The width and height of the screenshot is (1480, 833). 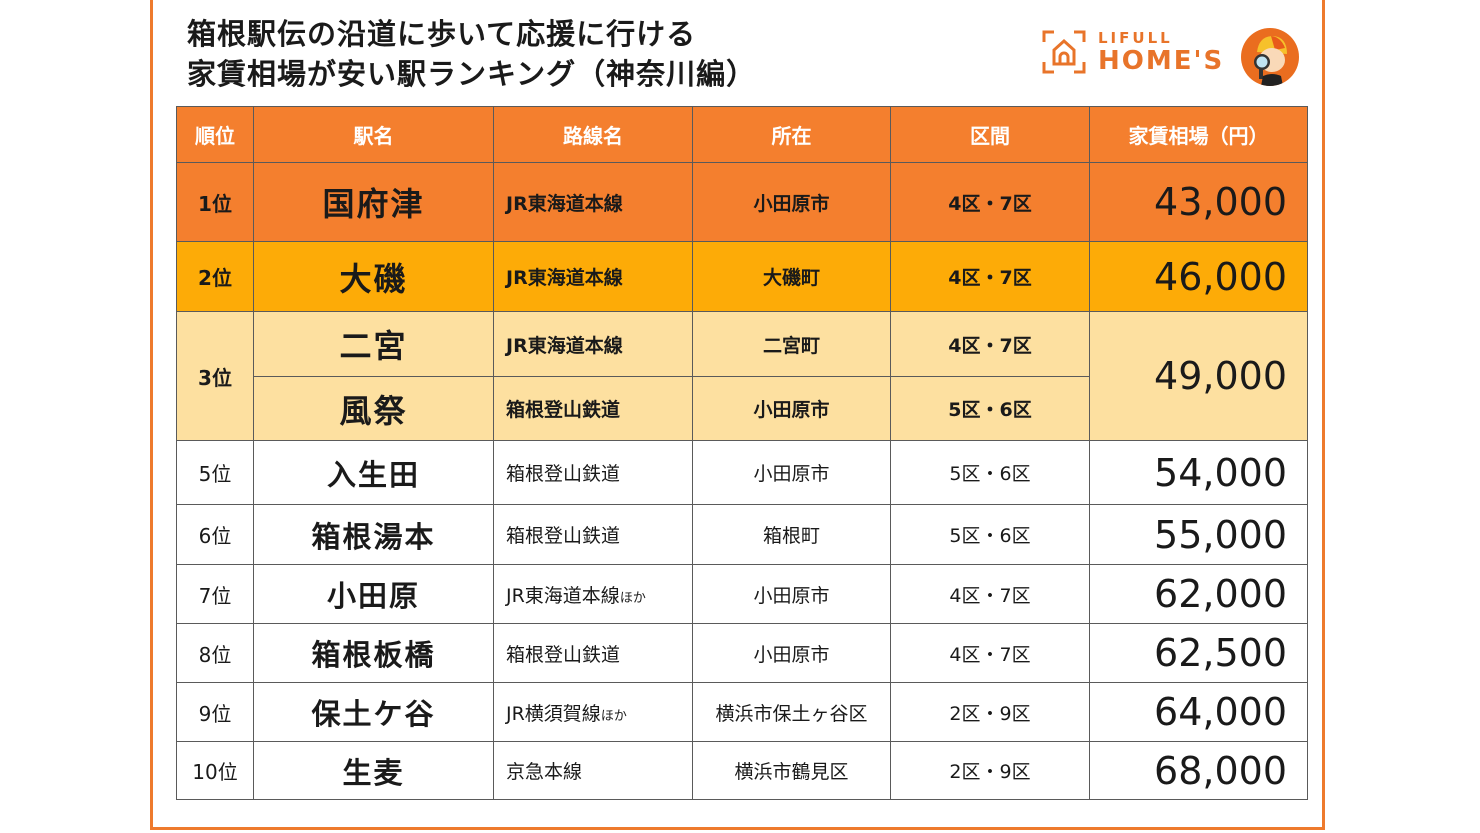 What do you see at coordinates (1198, 594) in the screenshot?
I see `rent-cell: 62,000` at bounding box center [1198, 594].